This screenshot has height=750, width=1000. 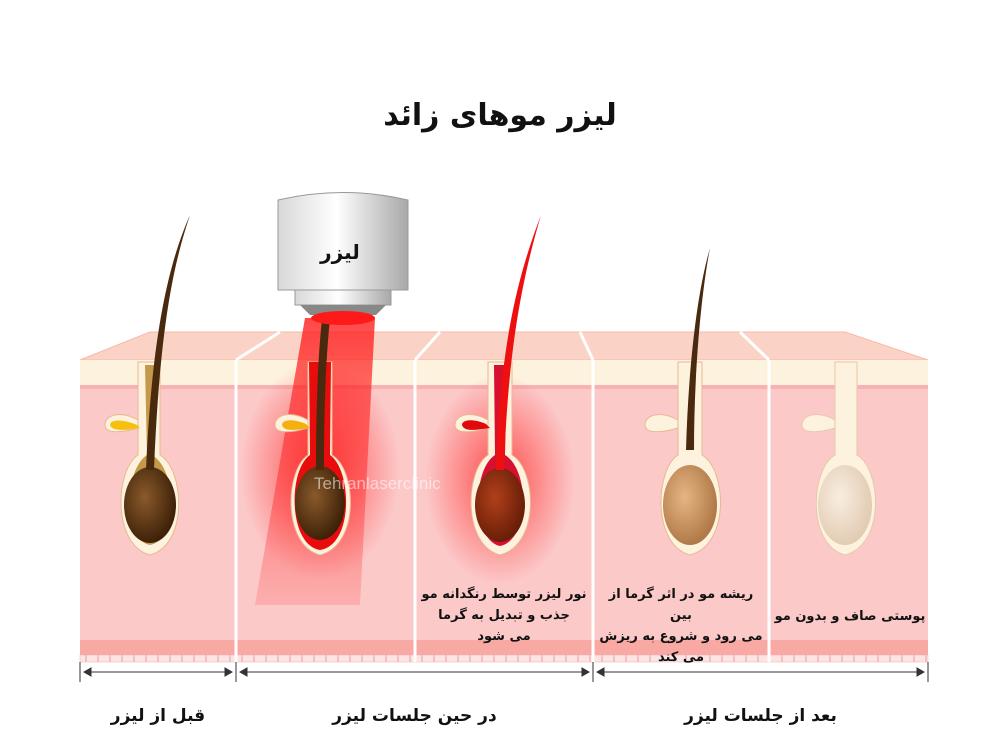 I want to click on watermark: Tehranlaserclinic, so click(x=377, y=483).